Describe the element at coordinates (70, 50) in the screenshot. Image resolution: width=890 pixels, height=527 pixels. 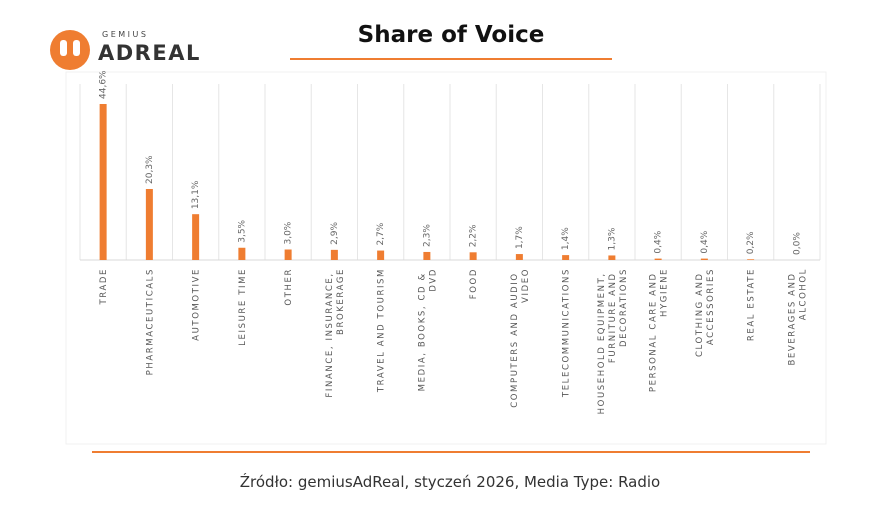
I see `logo-icon` at that location.